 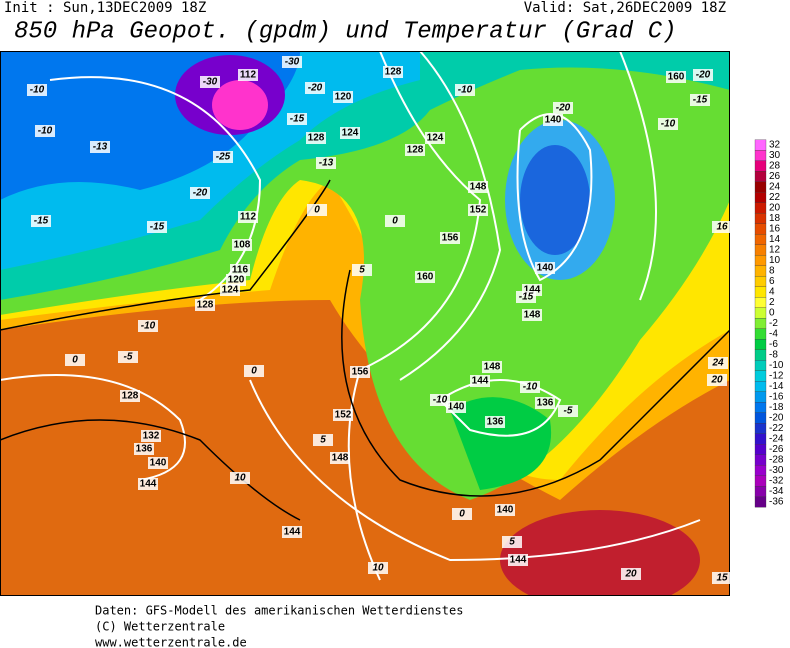 What do you see at coordinates (775, 187) in the screenshot?
I see `legend-label: 24` at bounding box center [775, 187].